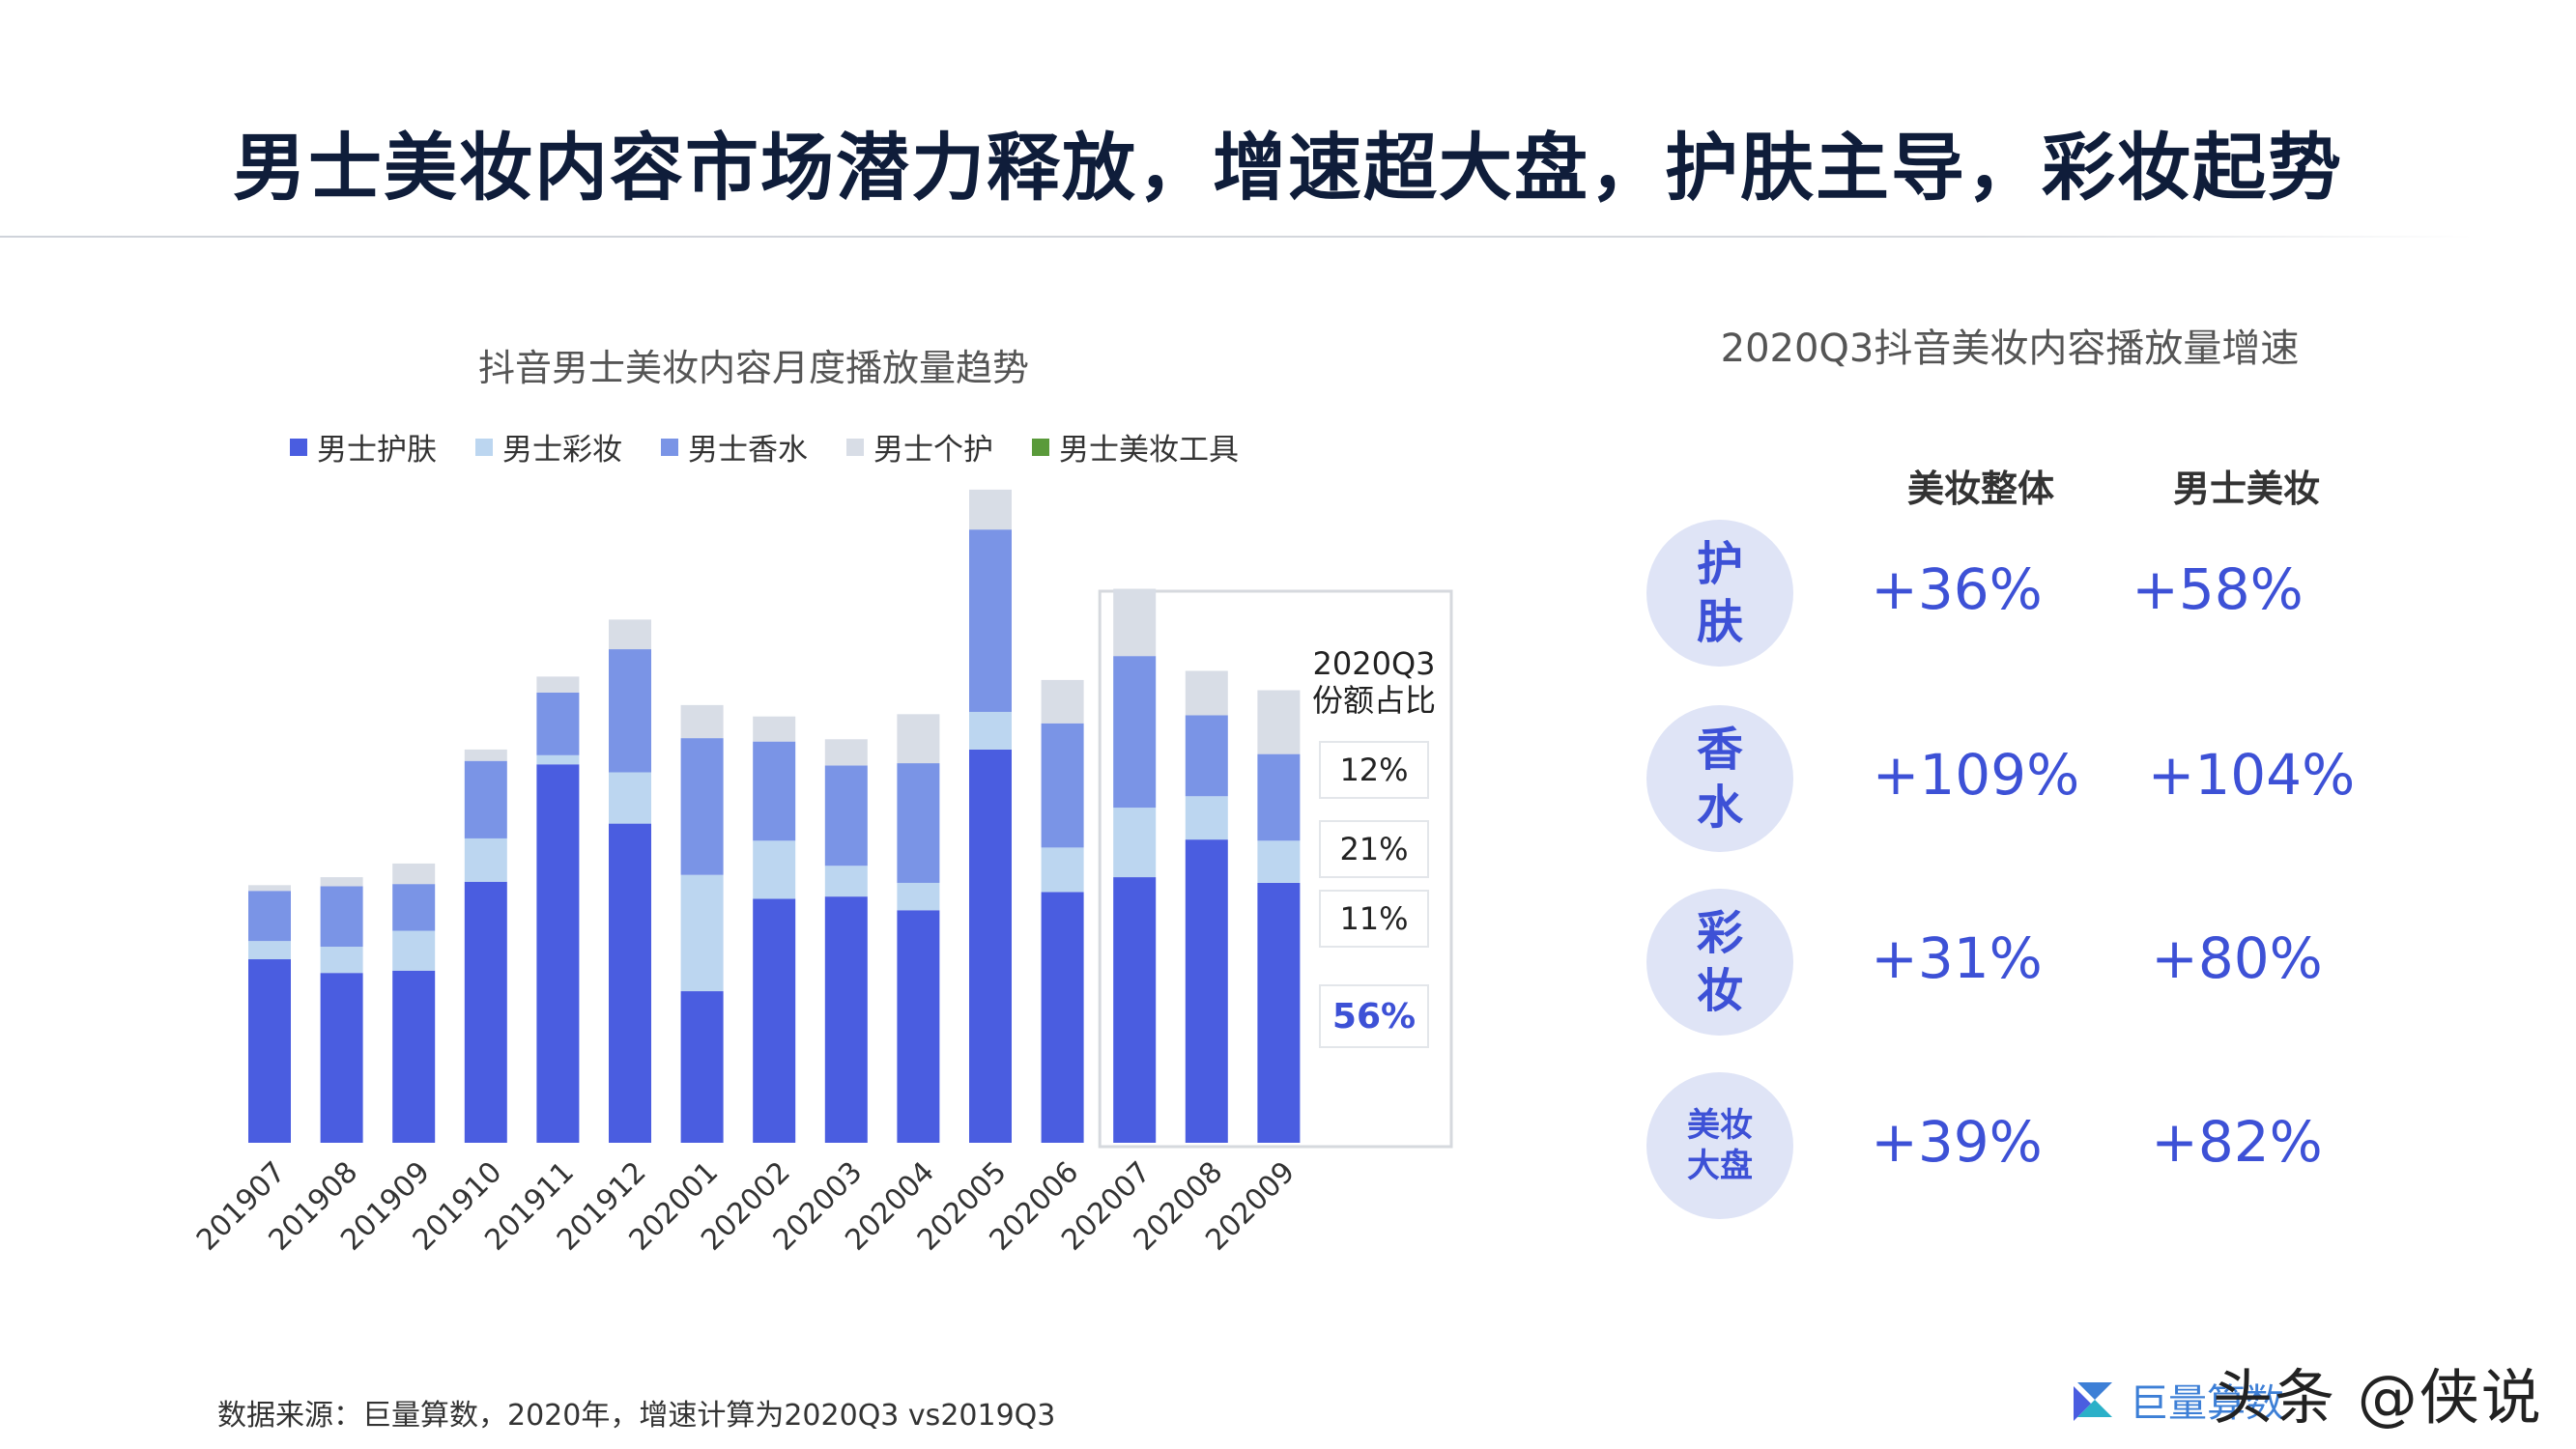 Image resolution: width=2576 pixels, height=1449 pixels. I want to click on category-badge-skincare: 护 肤, so click(1720, 593).